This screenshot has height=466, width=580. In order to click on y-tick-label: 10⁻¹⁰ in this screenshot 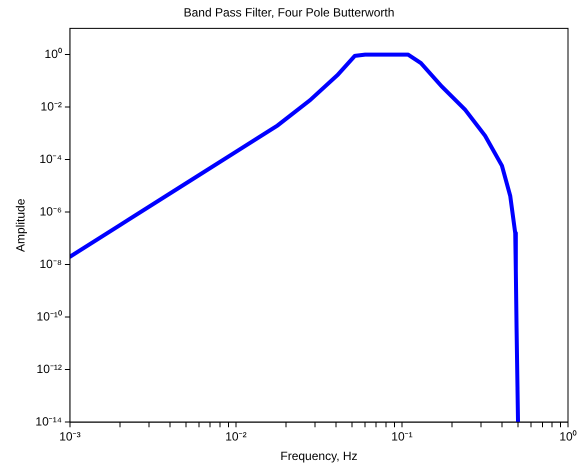, I will do `click(49, 317)`.